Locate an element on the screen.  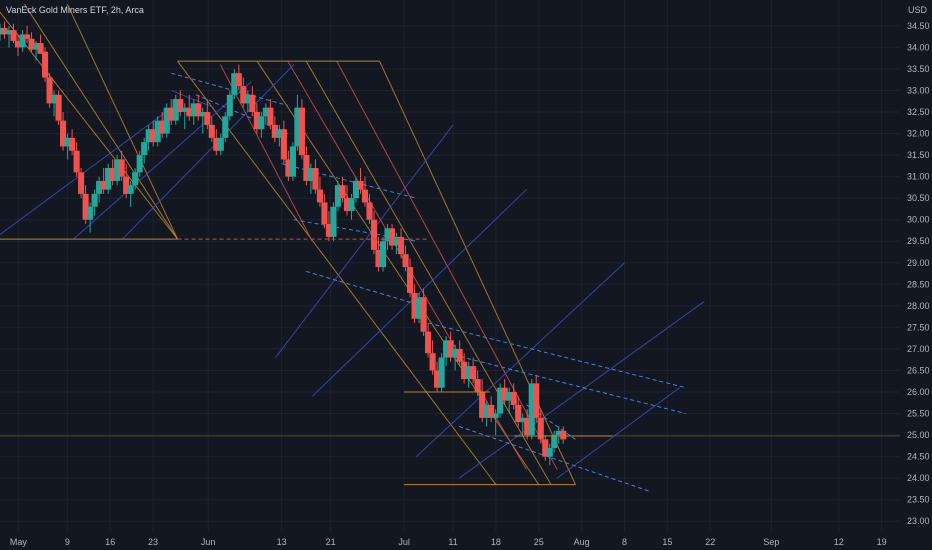
time-axis: May 9 16 23 Jun 13 21 Jul 11 18 25 Aug 8 15 22 Sep 12 19 is located at coordinates (448, 542).